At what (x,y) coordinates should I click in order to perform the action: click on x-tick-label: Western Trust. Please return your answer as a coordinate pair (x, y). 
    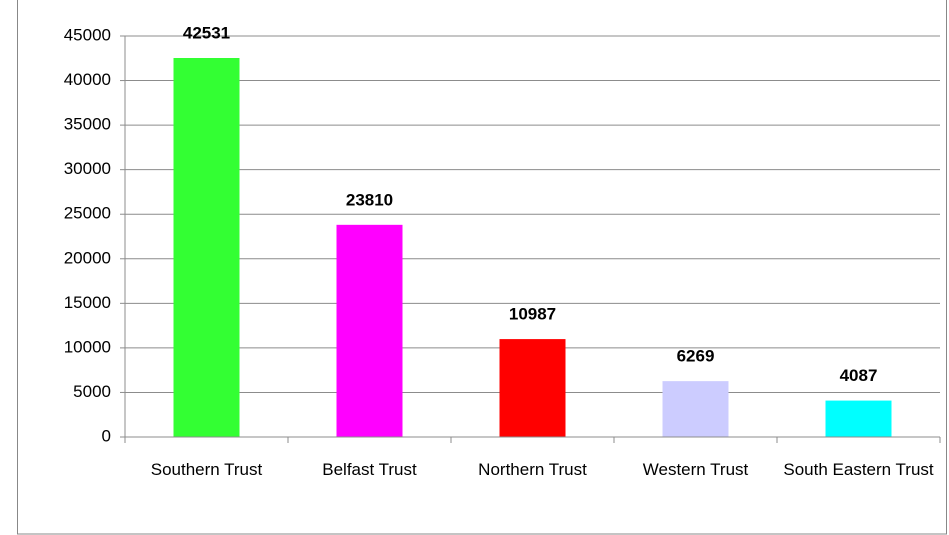
    Looking at the image, I should click on (695, 469).